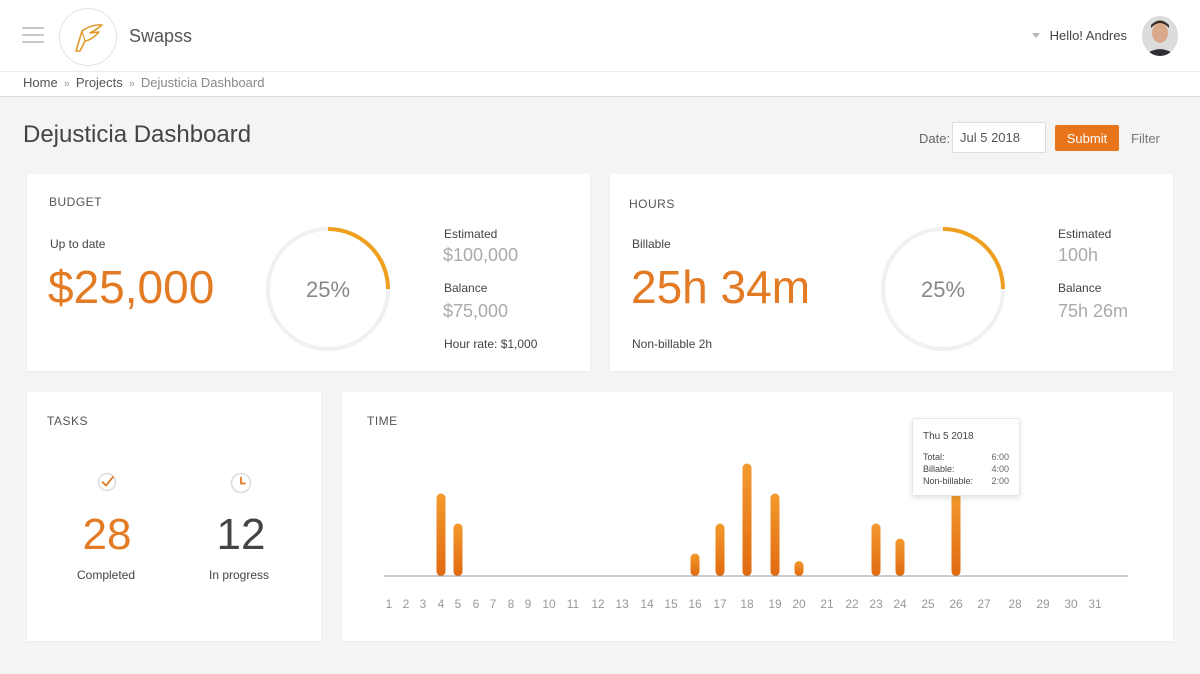 The image size is (1200, 674). Describe the element at coordinates (999, 137) in the screenshot. I see `date-input` at that location.